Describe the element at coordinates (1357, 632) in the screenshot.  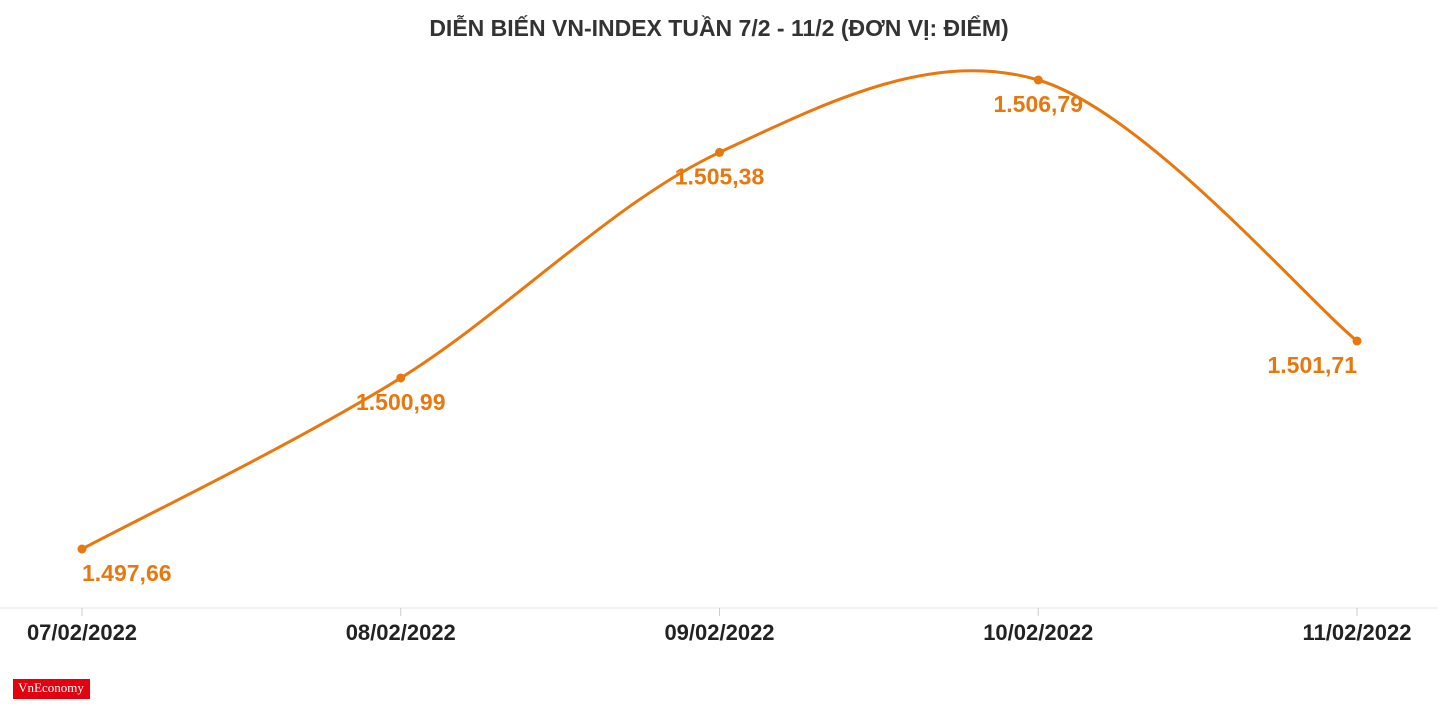
I see `x-tick-label: 11/02/2022` at that location.